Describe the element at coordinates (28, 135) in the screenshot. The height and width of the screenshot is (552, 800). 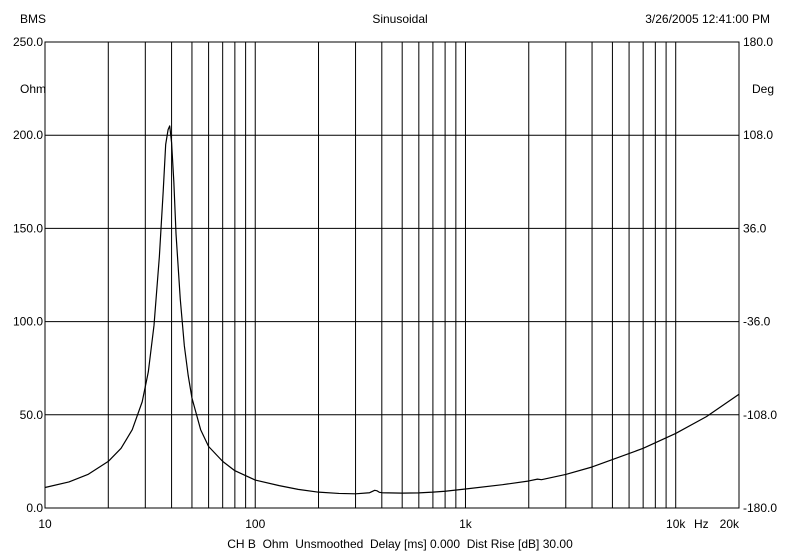
I see `y-tick-label: 200.0` at that location.